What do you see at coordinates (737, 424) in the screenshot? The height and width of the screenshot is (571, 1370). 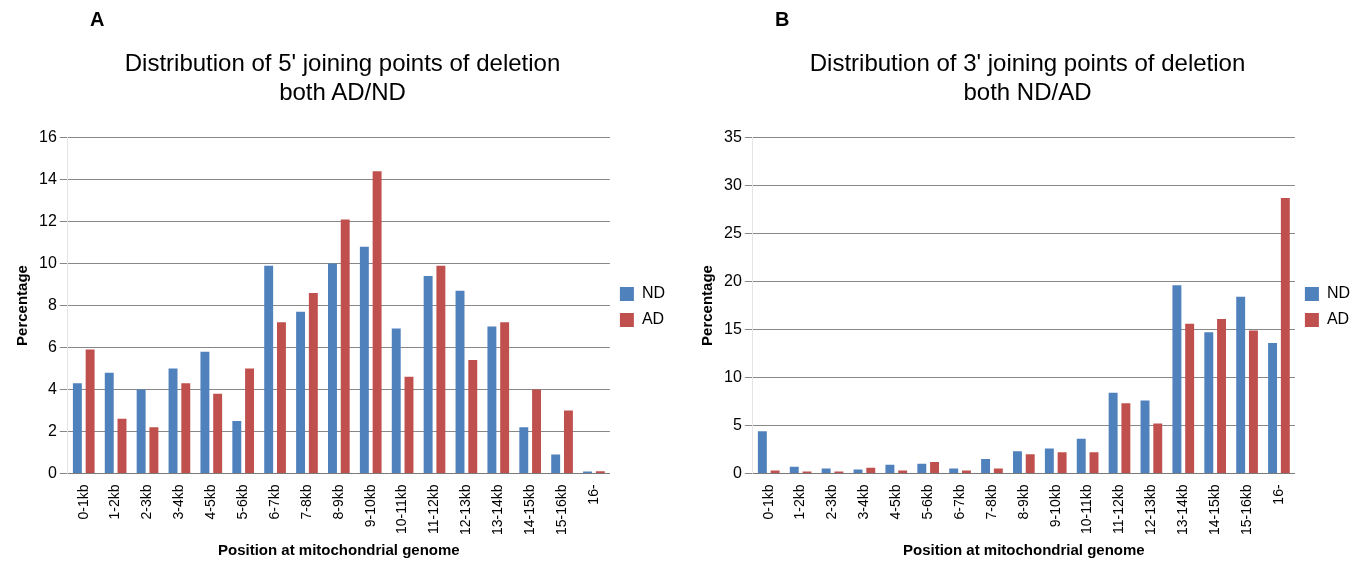 I see `y-tick-label: 5` at bounding box center [737, 424].